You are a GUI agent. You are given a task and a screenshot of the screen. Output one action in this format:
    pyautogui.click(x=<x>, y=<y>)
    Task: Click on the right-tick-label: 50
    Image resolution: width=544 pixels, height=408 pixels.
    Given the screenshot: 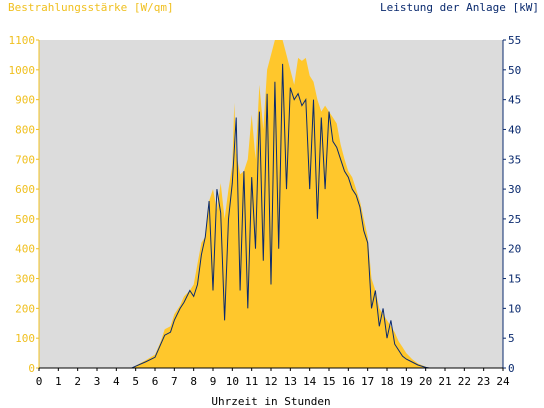 What is the action you would take?
    pyautogui.click(x=514, y=70)
    